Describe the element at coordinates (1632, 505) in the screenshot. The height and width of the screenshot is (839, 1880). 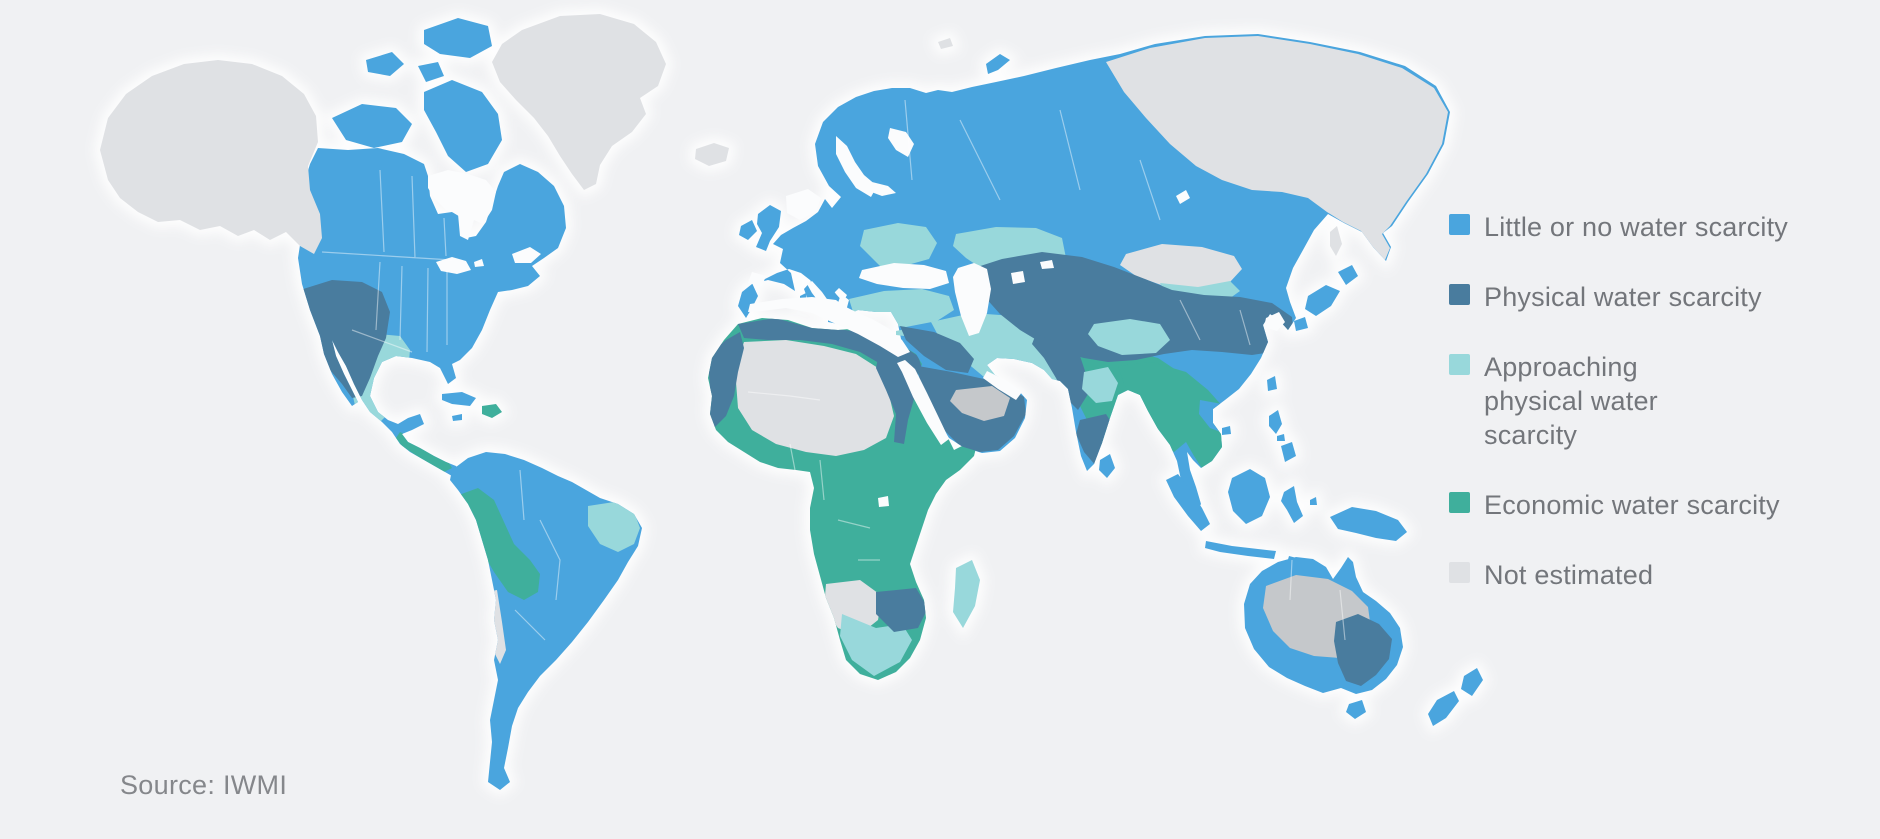
I see `legend-label: Economic water scarcity` at that location.